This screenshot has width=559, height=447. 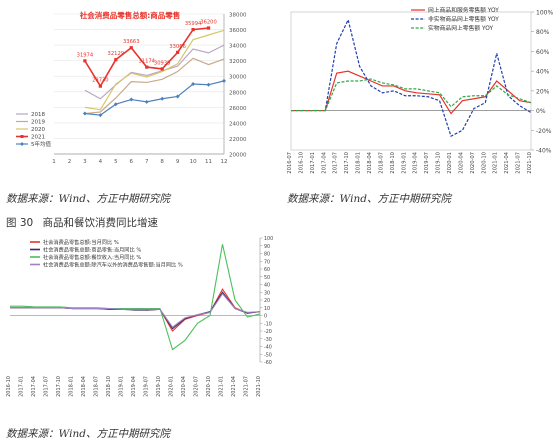 What do you see at coordinates (92, 257) in the screenshot?
I see `legend-label-3: 社会消费品零售总额:餐饮收入:当月同比 %` at bounding box center [92, 257].